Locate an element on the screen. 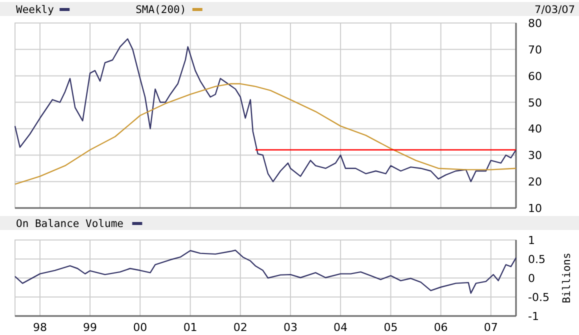 The image size is (579, 335). y-tick-label: 30 is located at coordinates (535, 155).